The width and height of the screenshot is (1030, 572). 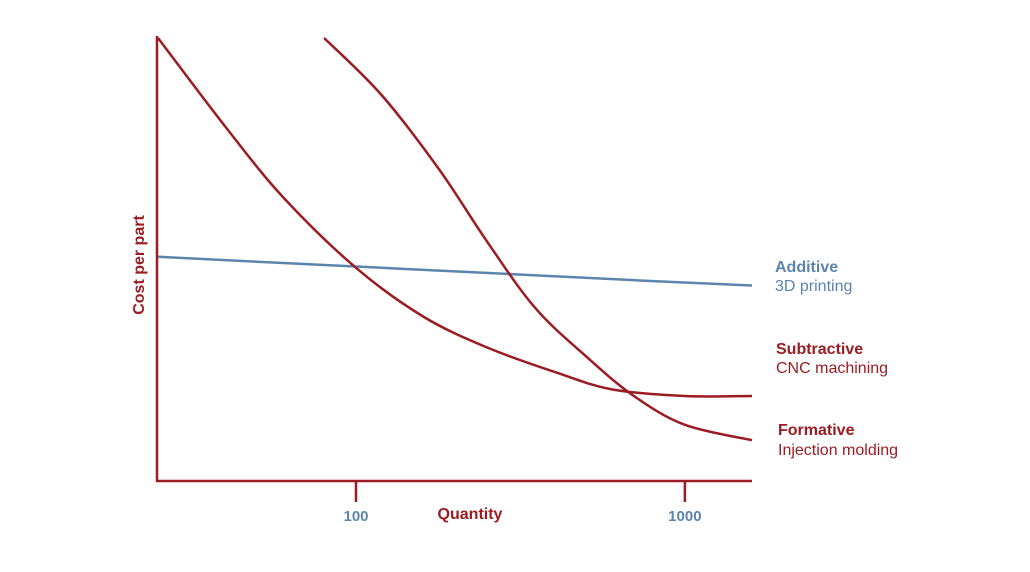 What do you see at coordinates (819, 349) in the screenshot?
I see `legend-subtractive-name: Subtractive` at bounding box center [819, 349].